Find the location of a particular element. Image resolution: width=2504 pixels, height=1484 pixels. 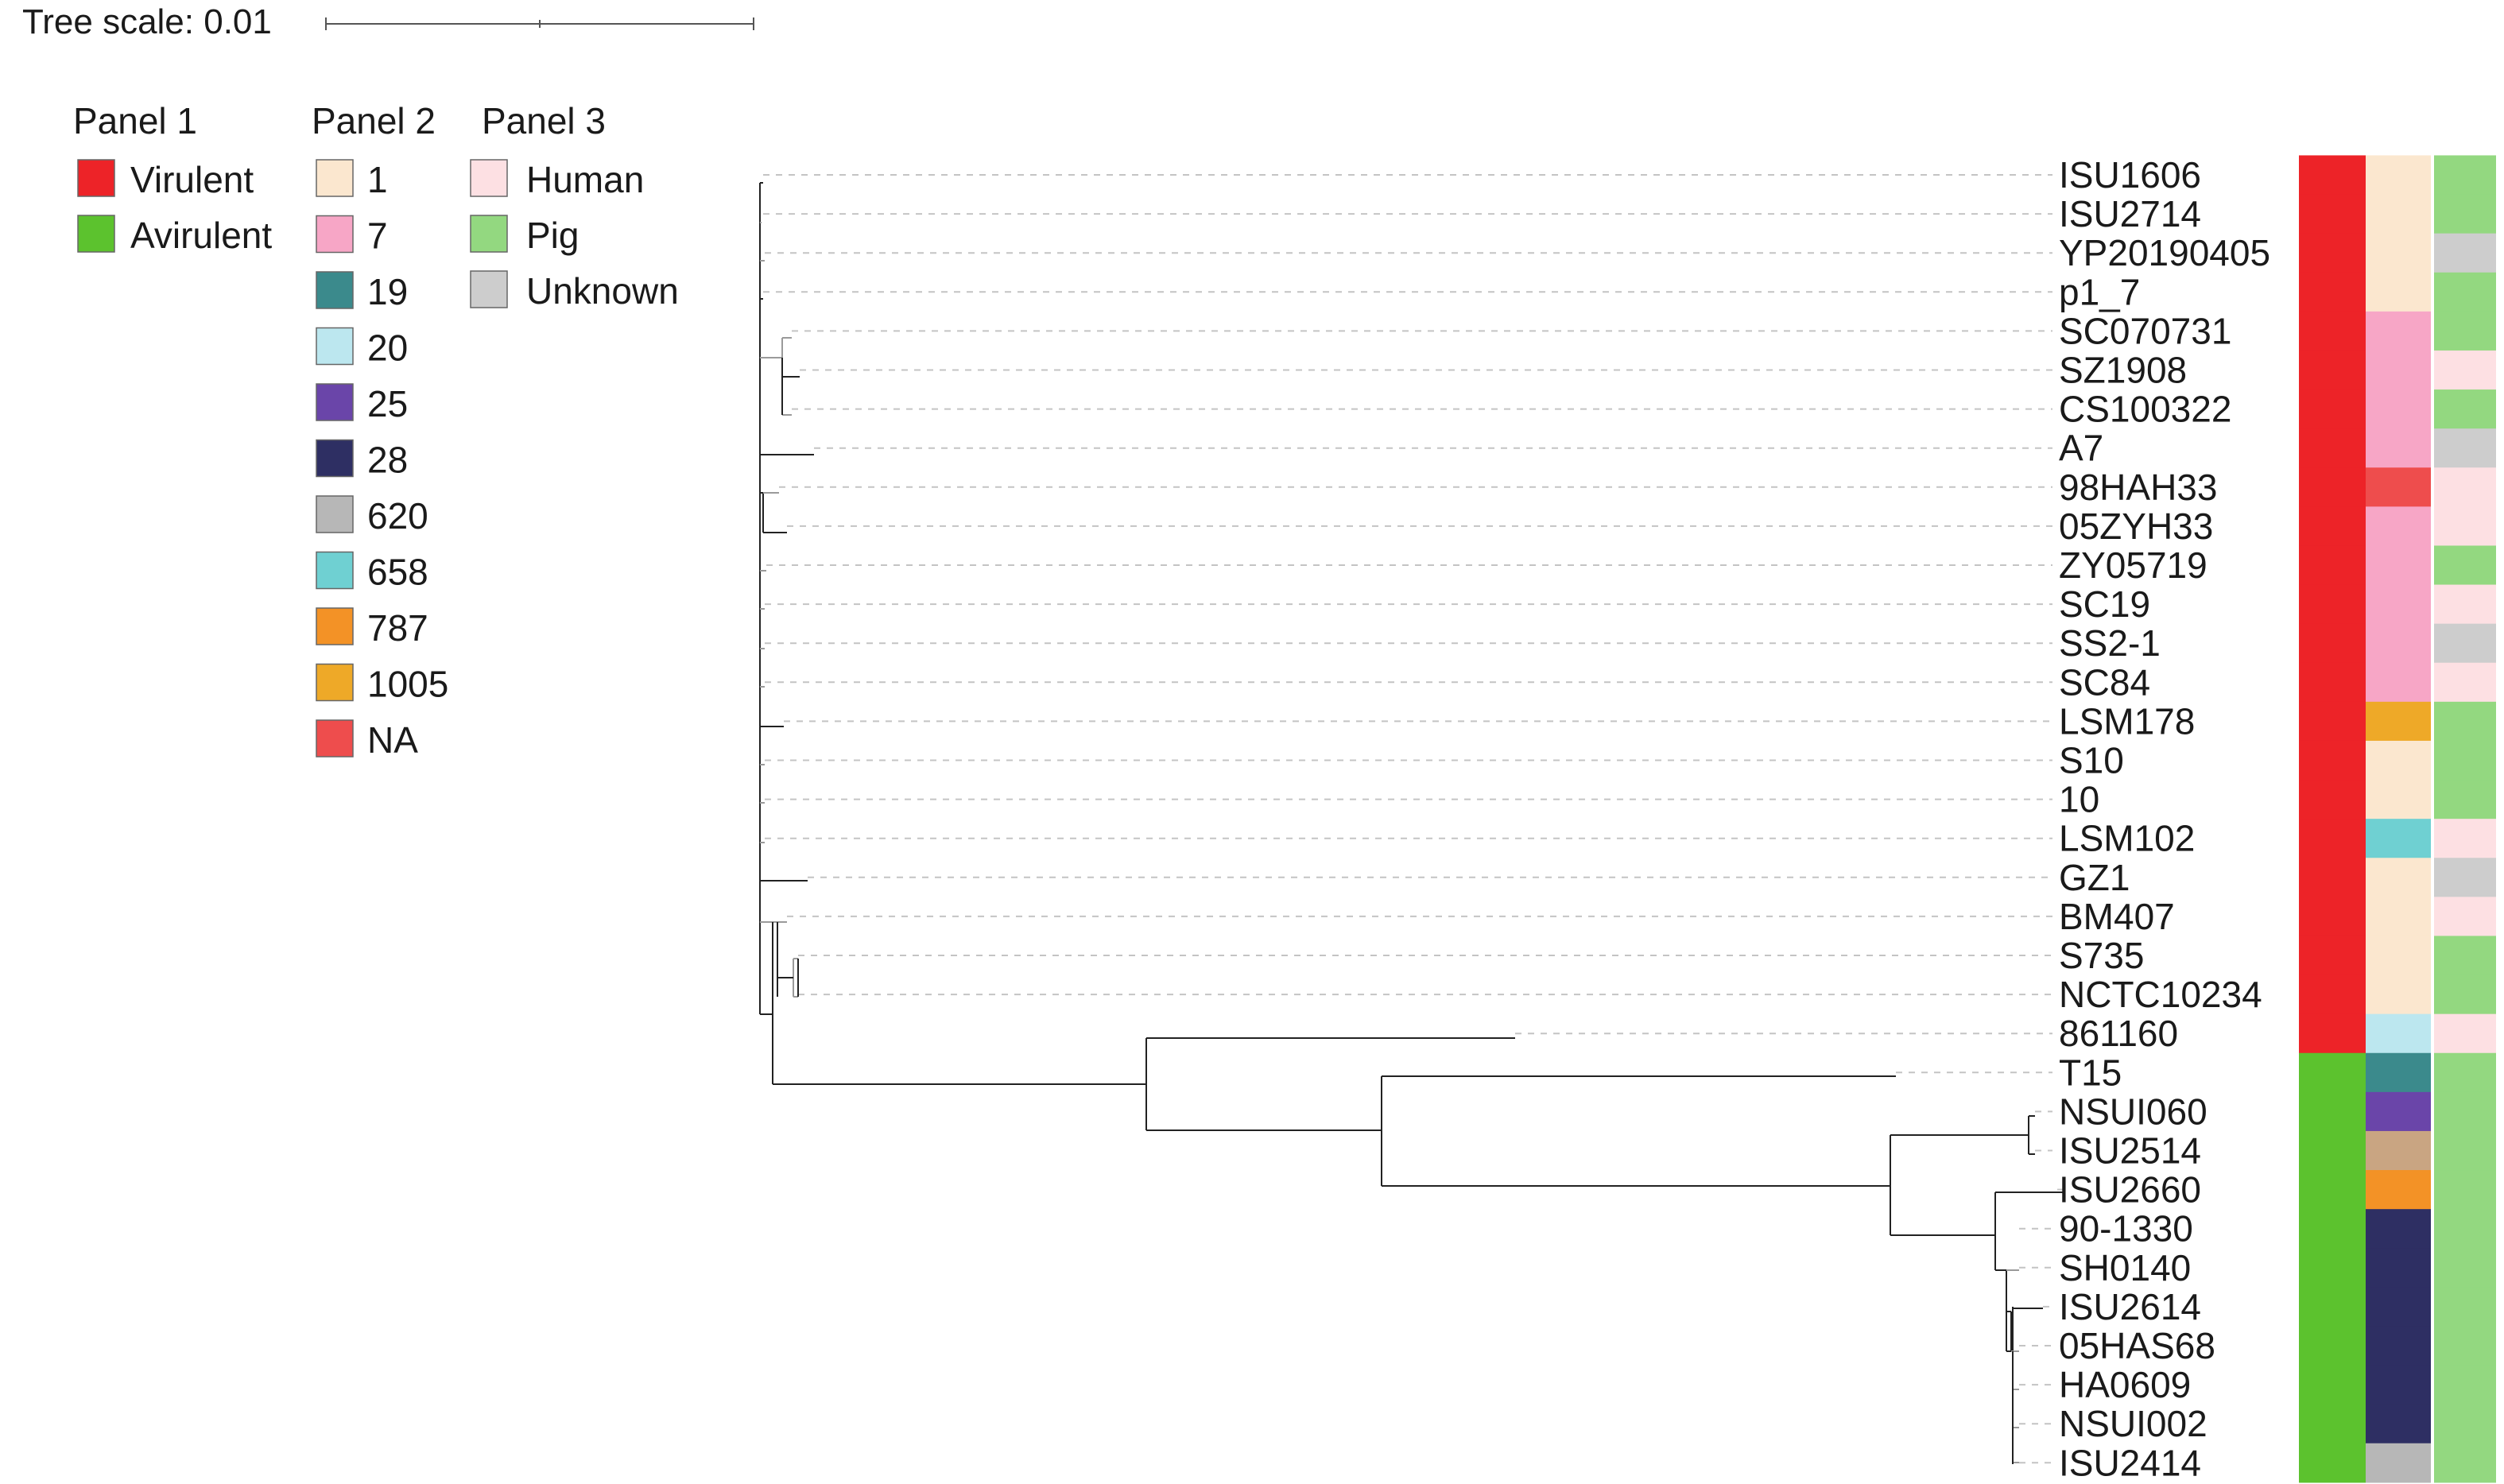

legend-label: Virulent is located at coordinates (192, 179).